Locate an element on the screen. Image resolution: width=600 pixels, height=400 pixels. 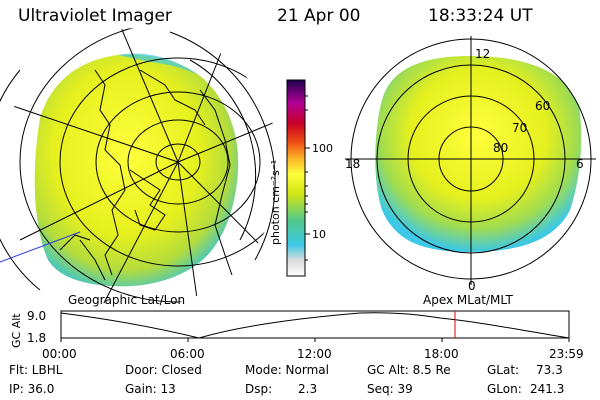
glat-label: GLat: is located at coordinates (503, 370).